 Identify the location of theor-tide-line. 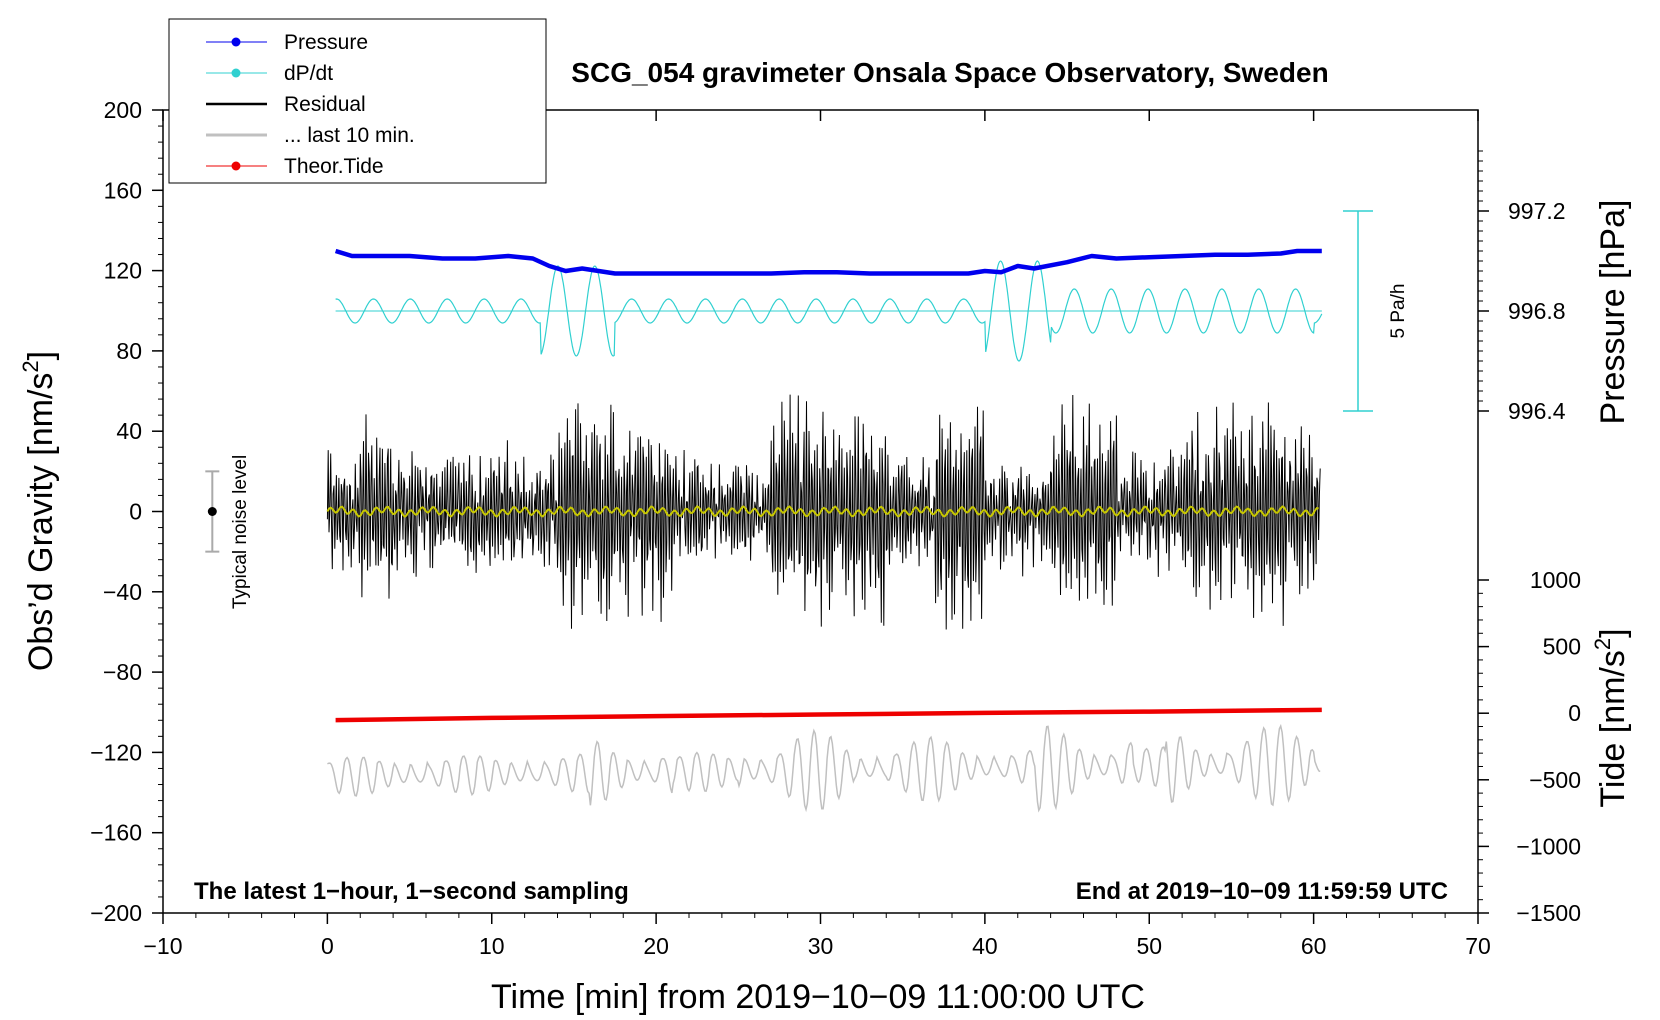
(828, 715).